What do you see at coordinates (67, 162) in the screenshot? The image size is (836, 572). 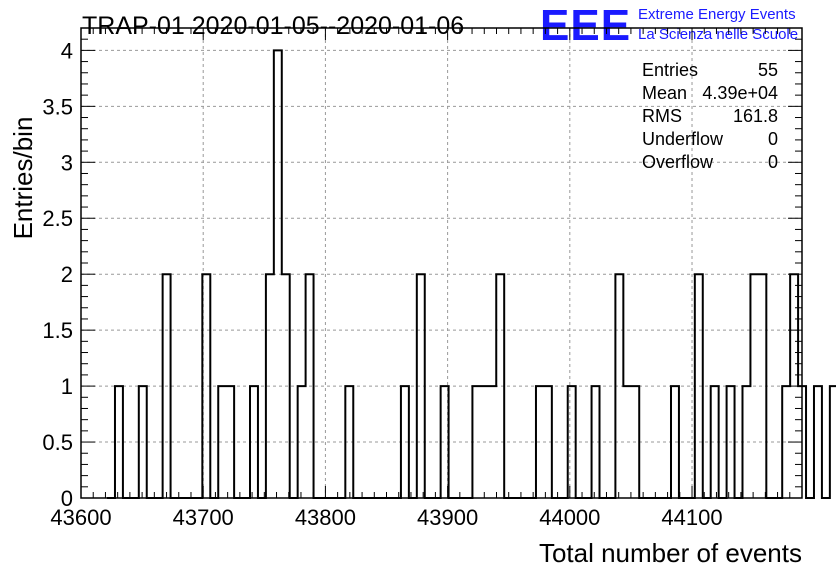 I see `y-tick-label: 3` at bounding box center [67, 162].